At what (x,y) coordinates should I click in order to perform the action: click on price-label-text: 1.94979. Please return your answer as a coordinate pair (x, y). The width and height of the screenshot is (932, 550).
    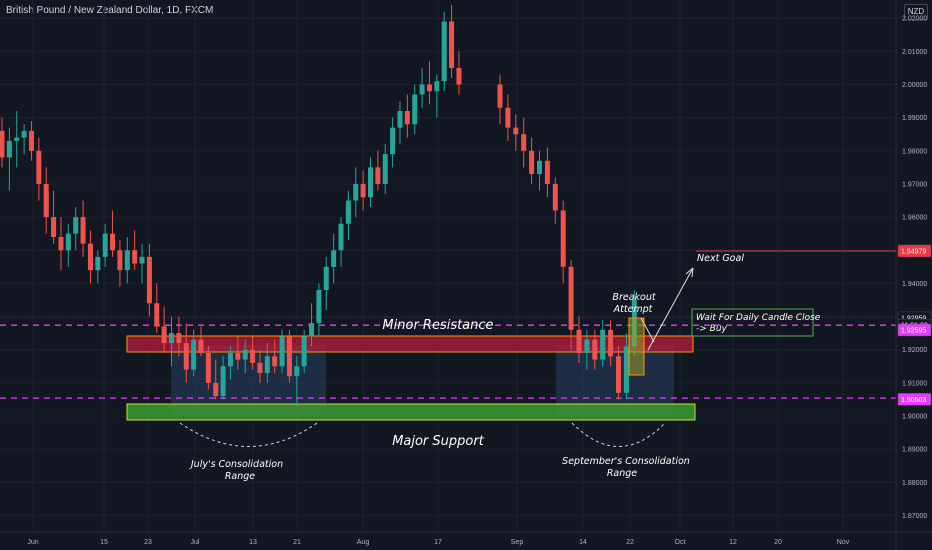
    Looking at the image, I should click on (913, 251).